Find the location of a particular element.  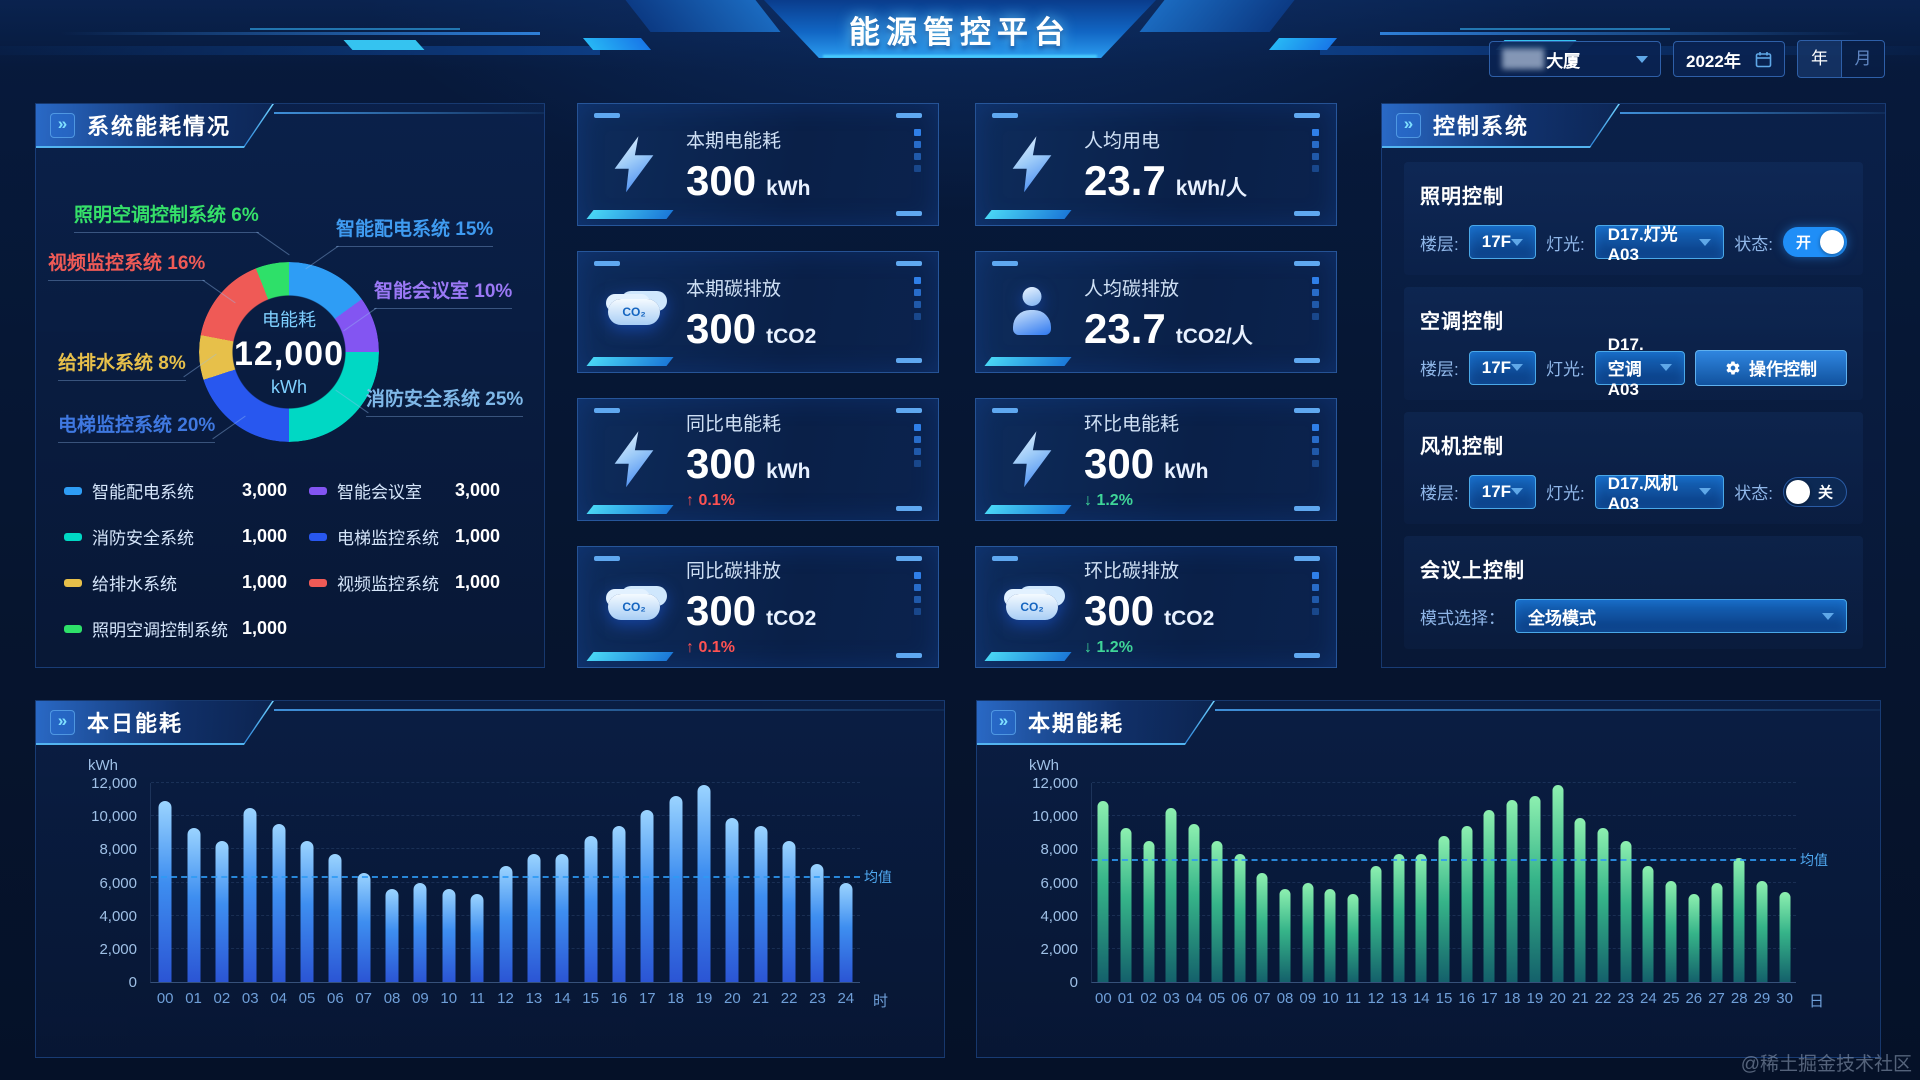

control-row: 楼层: 17F 灯光: D17.空调A03 操作控制 is located at coordinates (1633, 367).